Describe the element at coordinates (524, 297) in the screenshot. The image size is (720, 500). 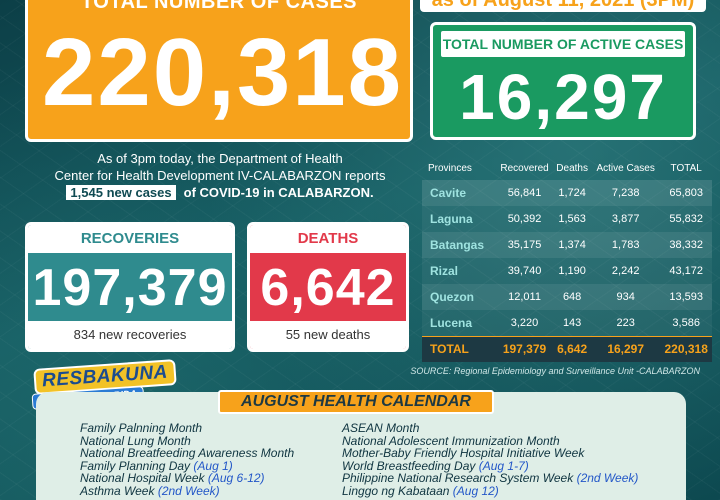
I see `table-cell: 12,011` at that location.